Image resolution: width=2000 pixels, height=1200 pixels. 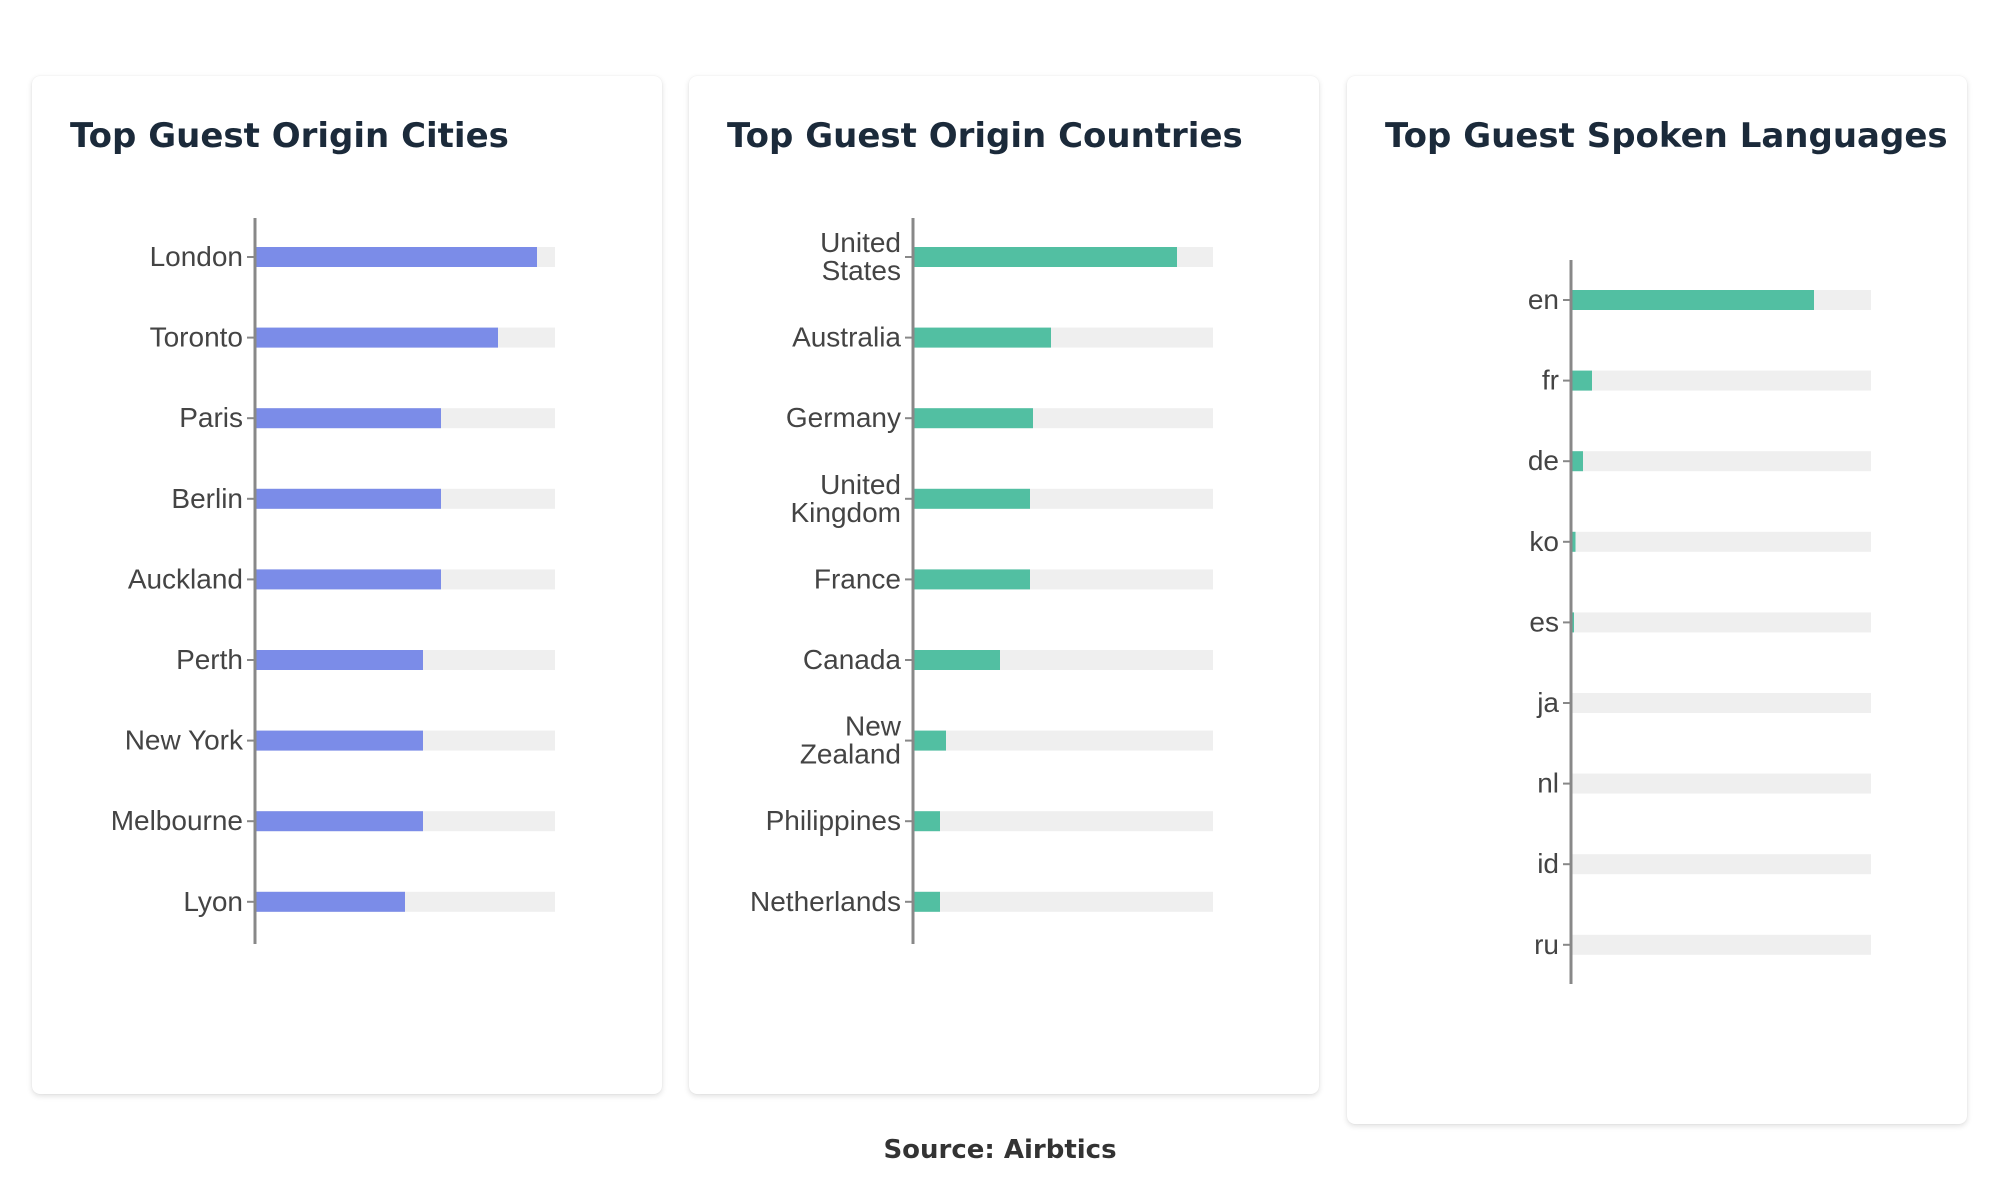 What do you see at coordinates (289, 136) in the screenshot?
I see `cities-card-title: Top Guest Origin Cities` at bounding box center [289, 136].